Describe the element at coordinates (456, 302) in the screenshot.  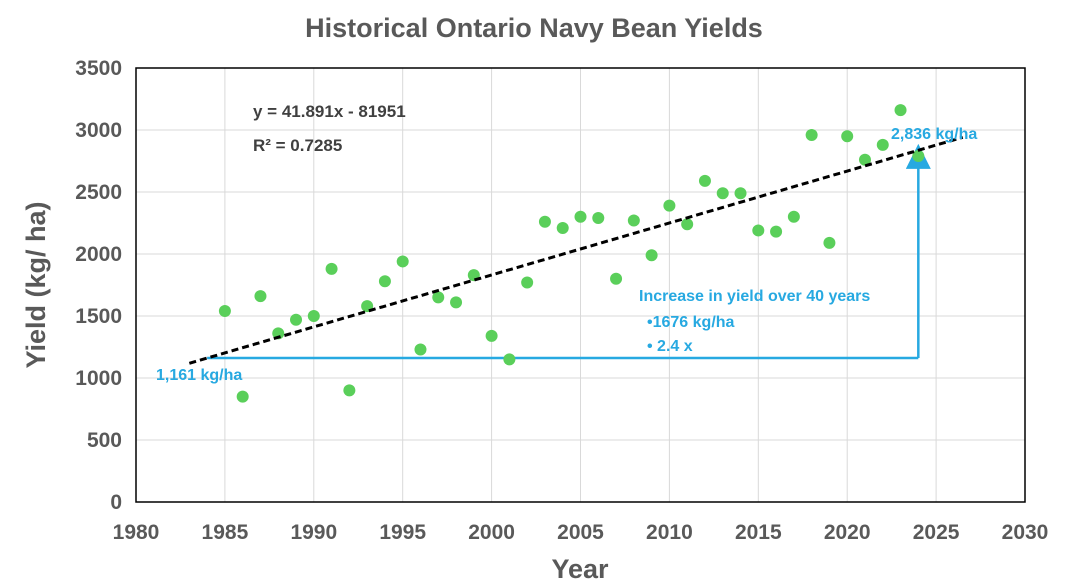
I see `data-point-1998` at that location.